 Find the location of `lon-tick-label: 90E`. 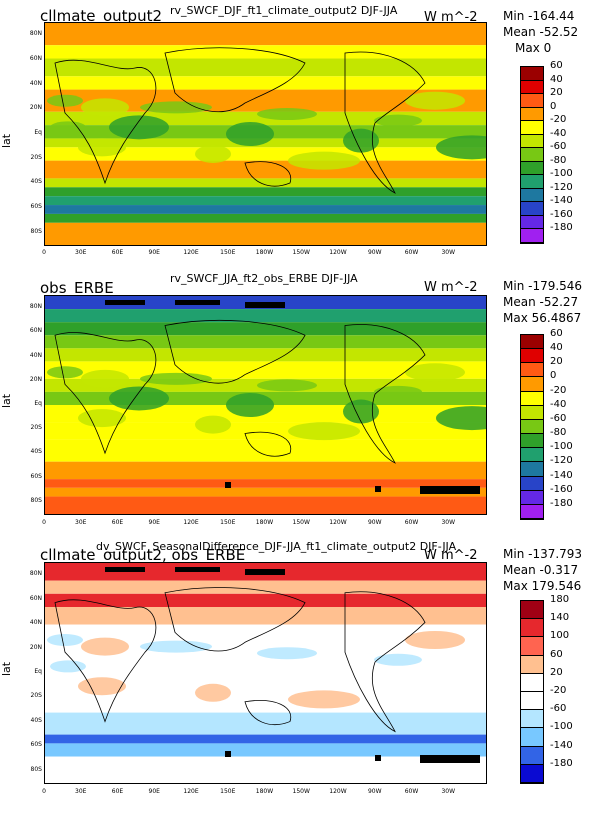

lon-tick-label: 90E is located at coordinates (154, 252).